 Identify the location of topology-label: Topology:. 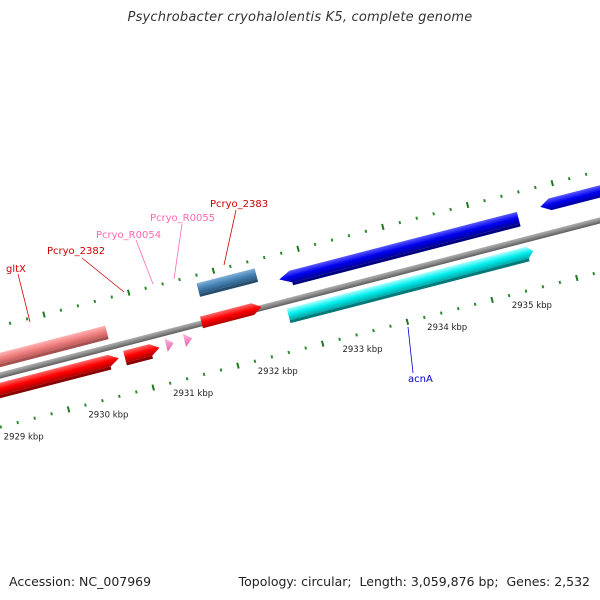
(268, 581).